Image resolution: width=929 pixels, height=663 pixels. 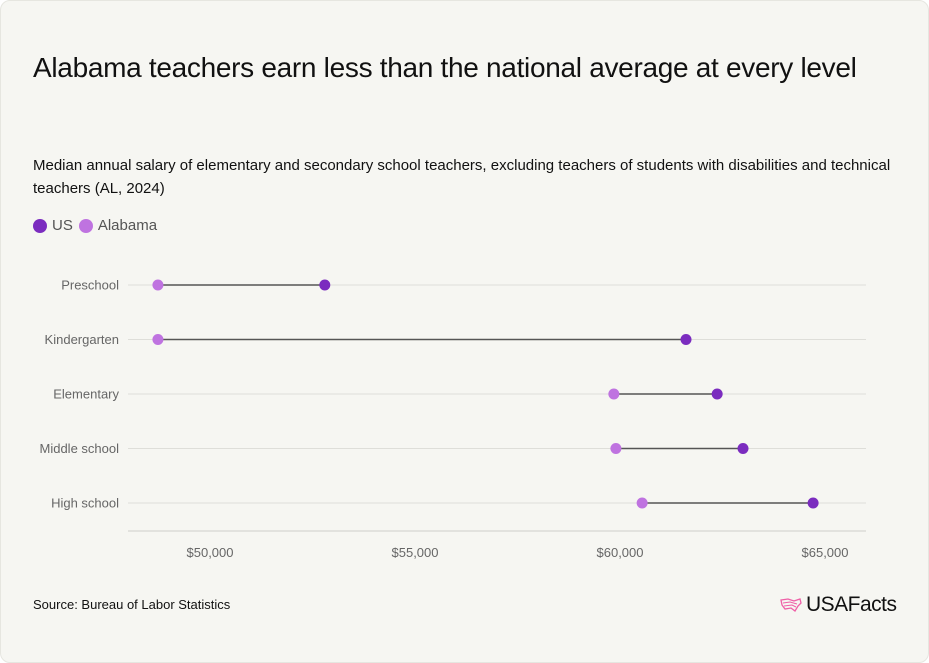 What do you see at coordinates (791, 605) in the screenshot?
I see `us-map-icon` at bounding box center [791, 605].